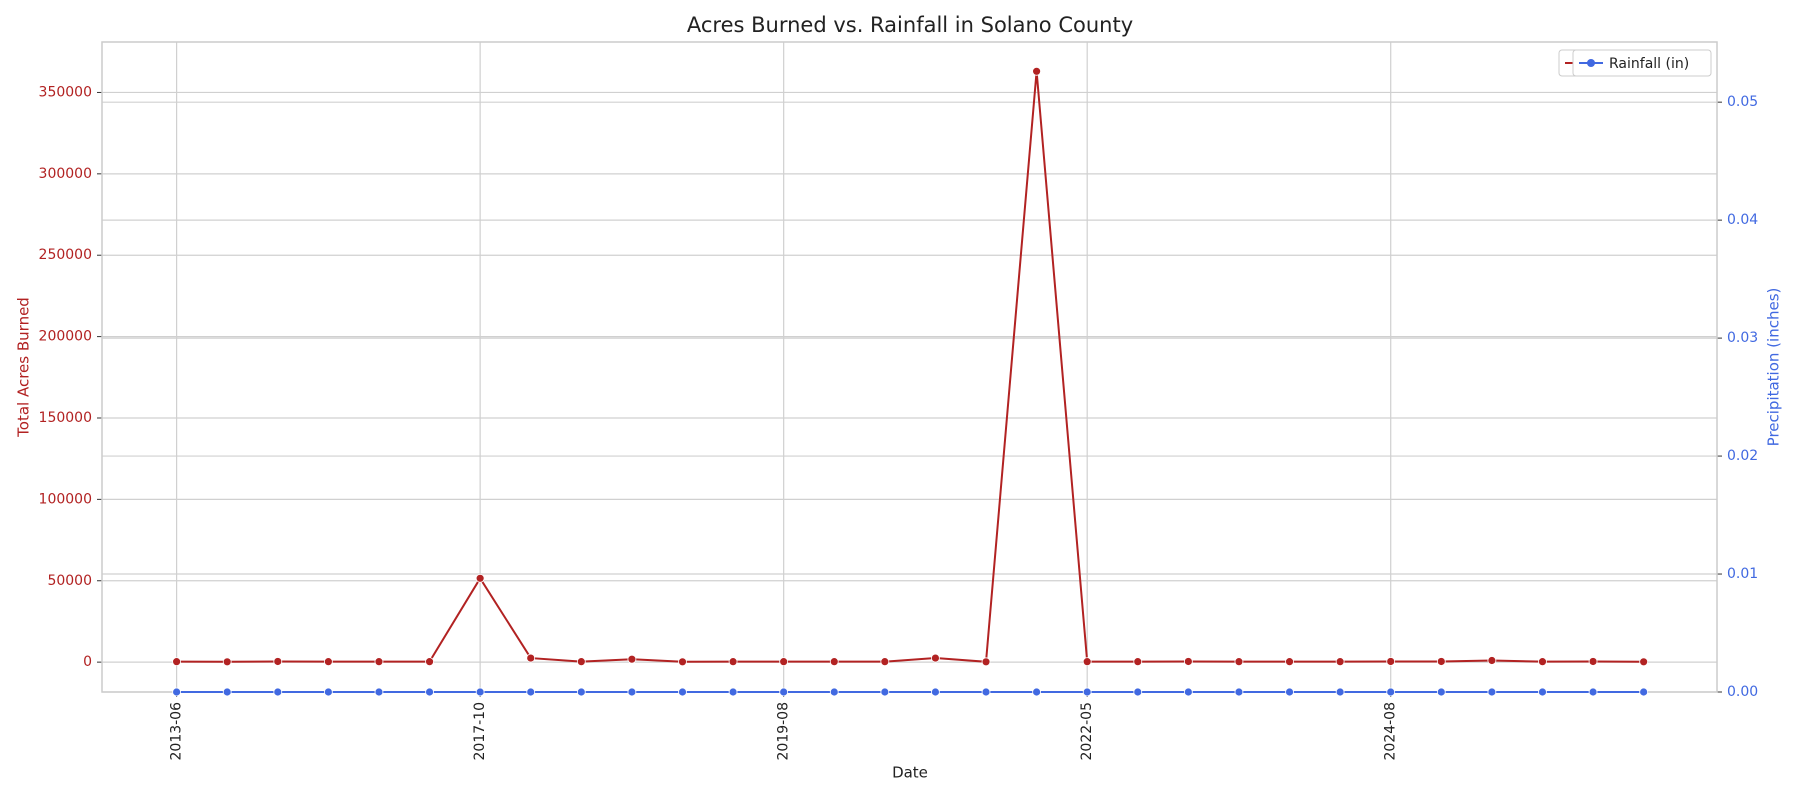  I want to click on x-axis-label: Date, so click(910, 773).